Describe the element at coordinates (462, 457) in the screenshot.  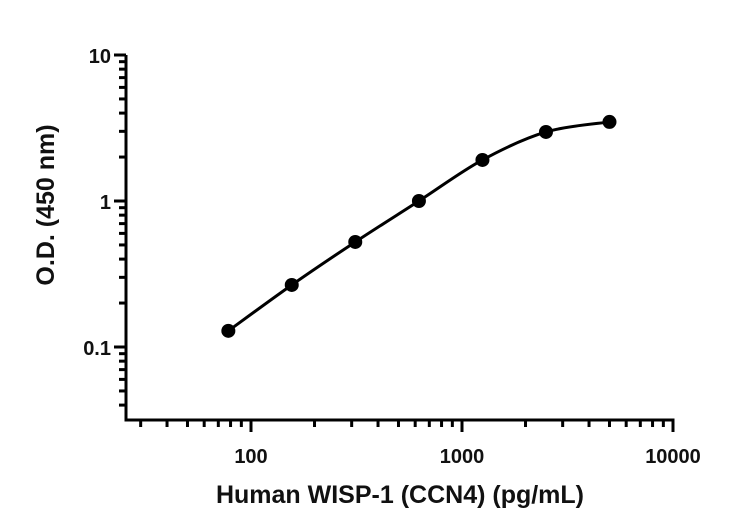
I see `x-tick-label-1000: 1000` at that location.